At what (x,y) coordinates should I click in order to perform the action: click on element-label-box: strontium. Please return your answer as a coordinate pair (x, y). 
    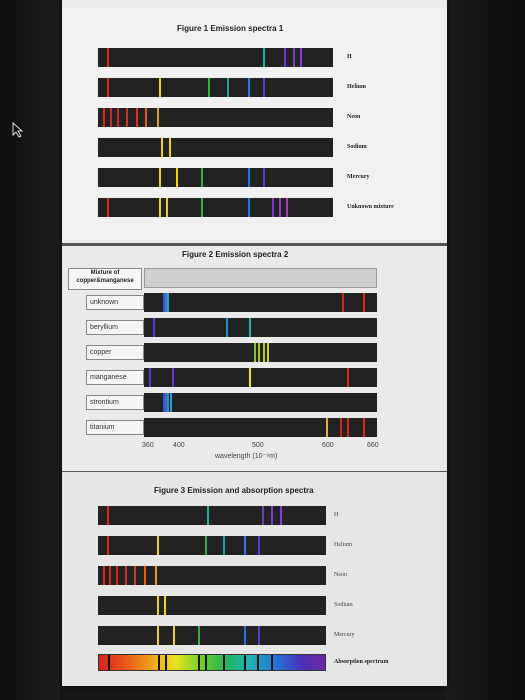
    Looking at the image, I should click on (115, 402).